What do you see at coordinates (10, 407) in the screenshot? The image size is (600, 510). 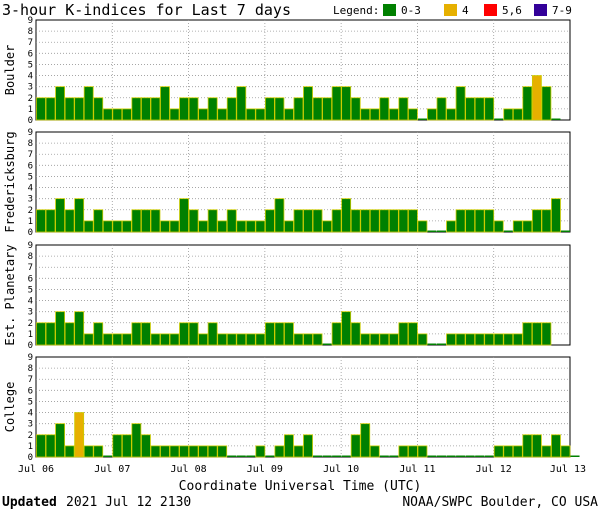 I see `series-label: College` at bounding box center [10, 407].